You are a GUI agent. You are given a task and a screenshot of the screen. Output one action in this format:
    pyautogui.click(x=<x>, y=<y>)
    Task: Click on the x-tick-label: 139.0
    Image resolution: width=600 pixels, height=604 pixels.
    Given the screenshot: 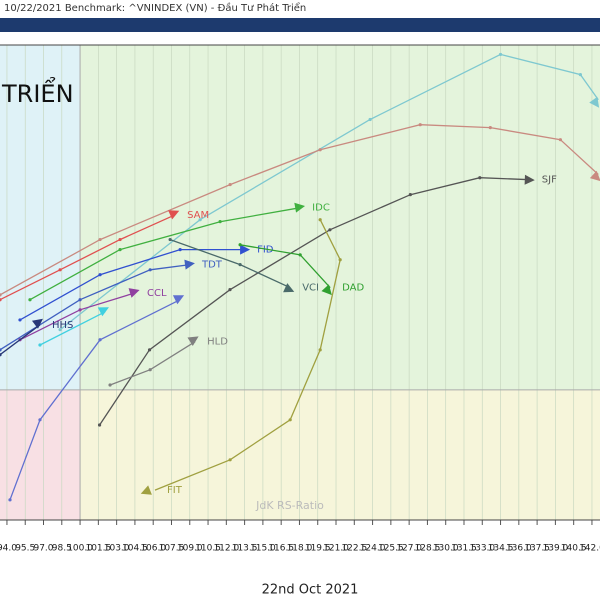 What is the action you would take?
    pyautogui.click(x=556, y=549)
    